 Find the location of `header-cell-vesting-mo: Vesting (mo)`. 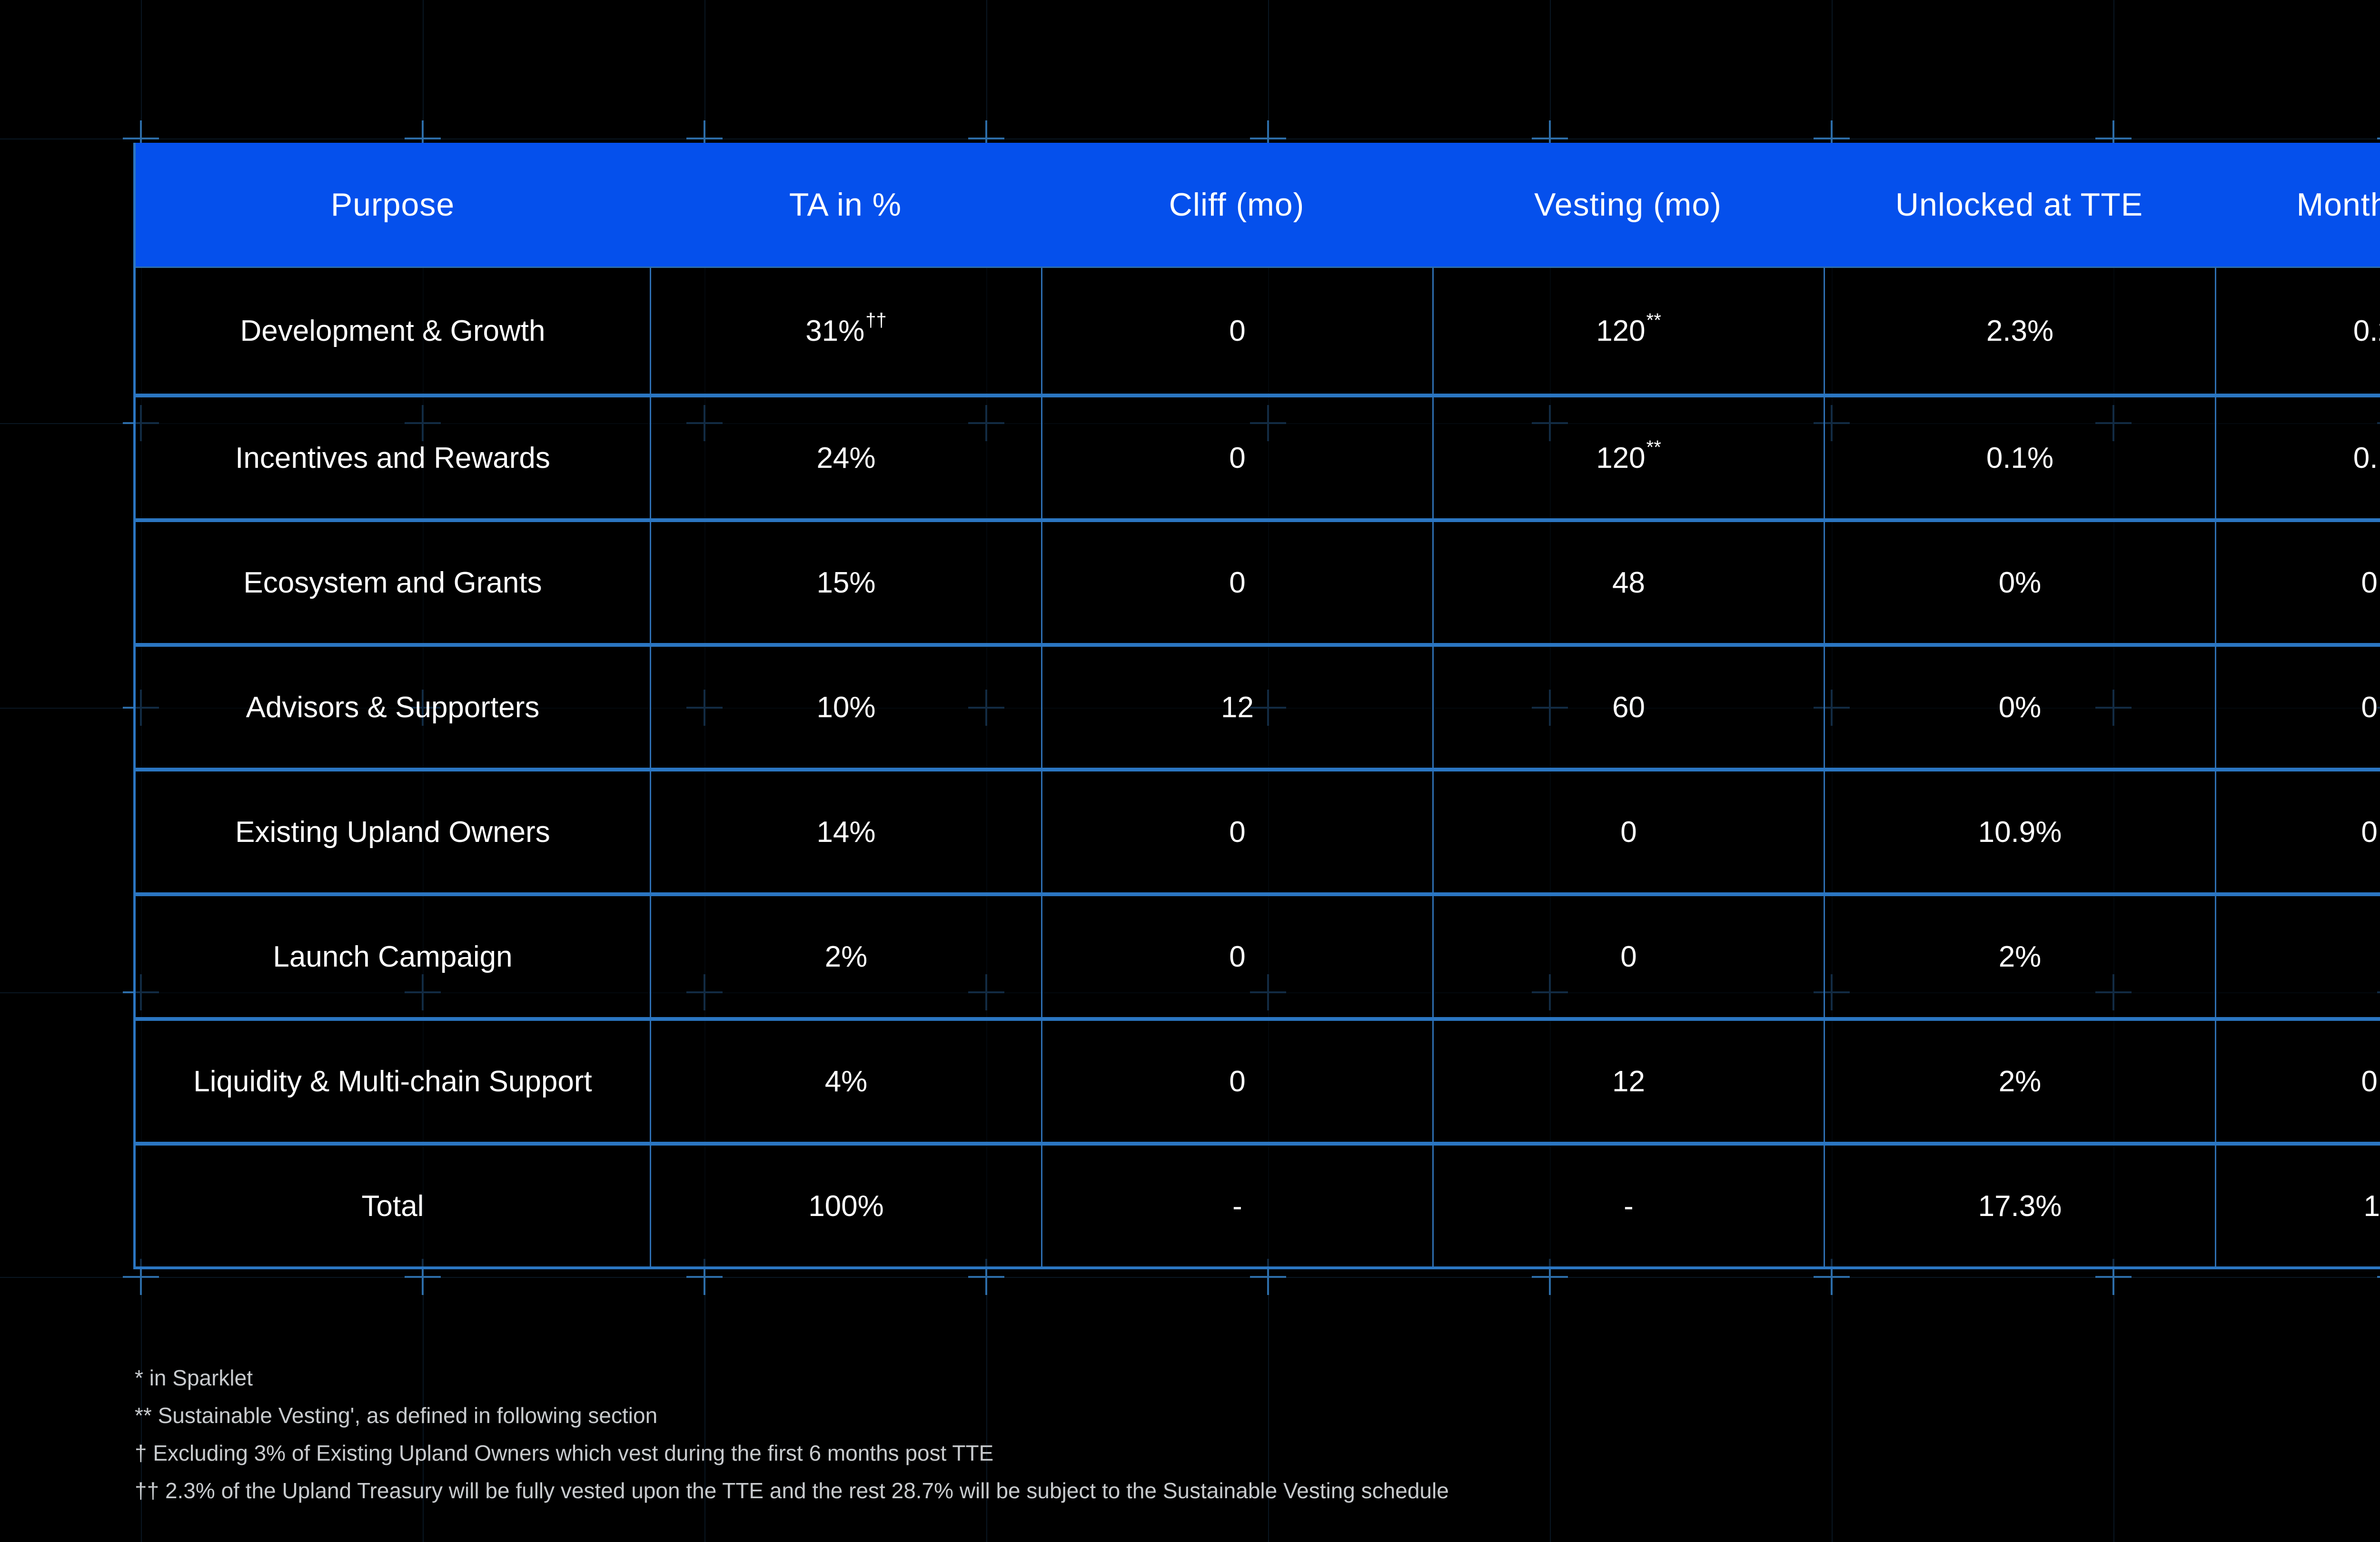

header-cell-vesting-mo: Vesting (mo) is located at coordinates (1628, 205).